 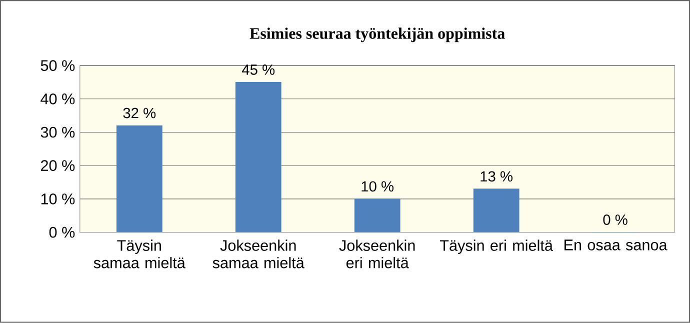 I want to click on y-tick-label: 50 %, so click(x=57, y=66).